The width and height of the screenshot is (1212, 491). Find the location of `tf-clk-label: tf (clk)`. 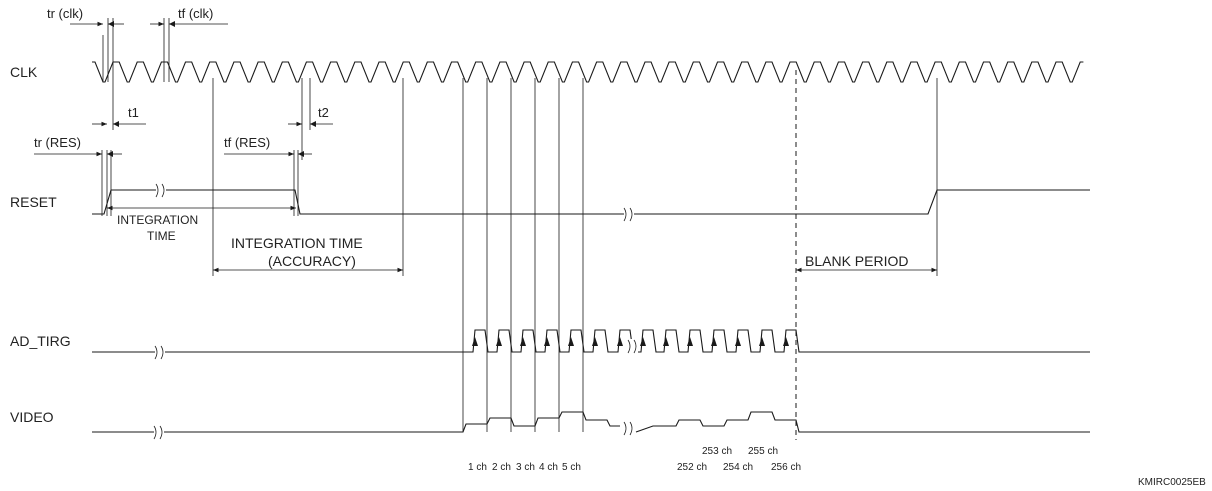

tf-clk-label: tf (clk) is located at coordinates (195, 13).